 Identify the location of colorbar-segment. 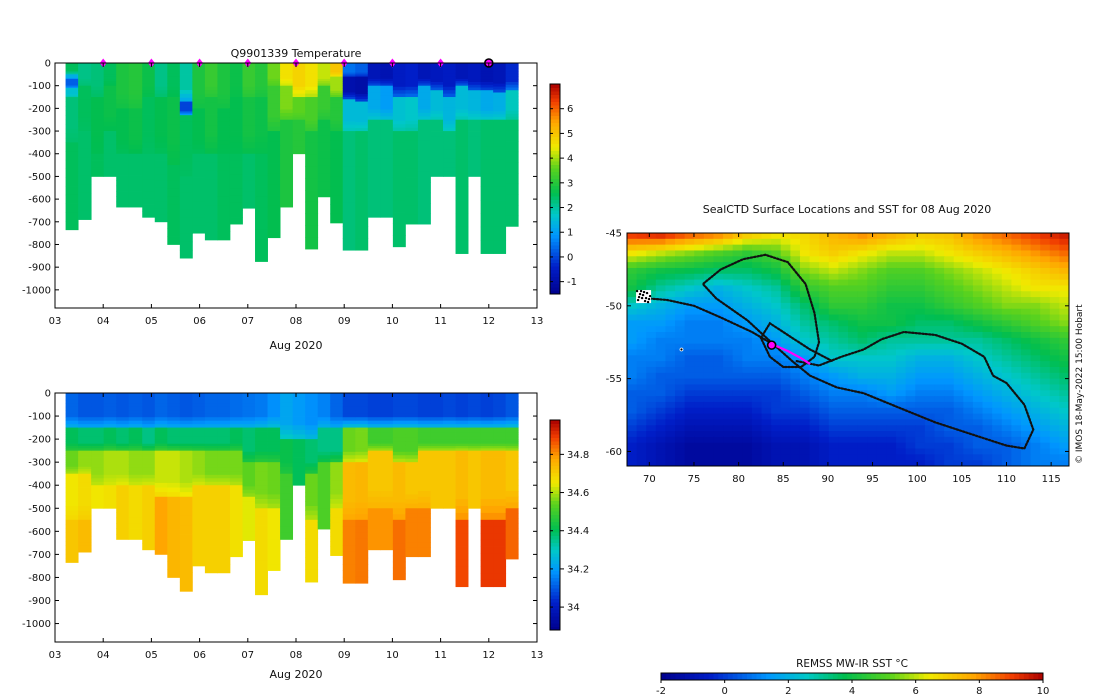
(555, 191).